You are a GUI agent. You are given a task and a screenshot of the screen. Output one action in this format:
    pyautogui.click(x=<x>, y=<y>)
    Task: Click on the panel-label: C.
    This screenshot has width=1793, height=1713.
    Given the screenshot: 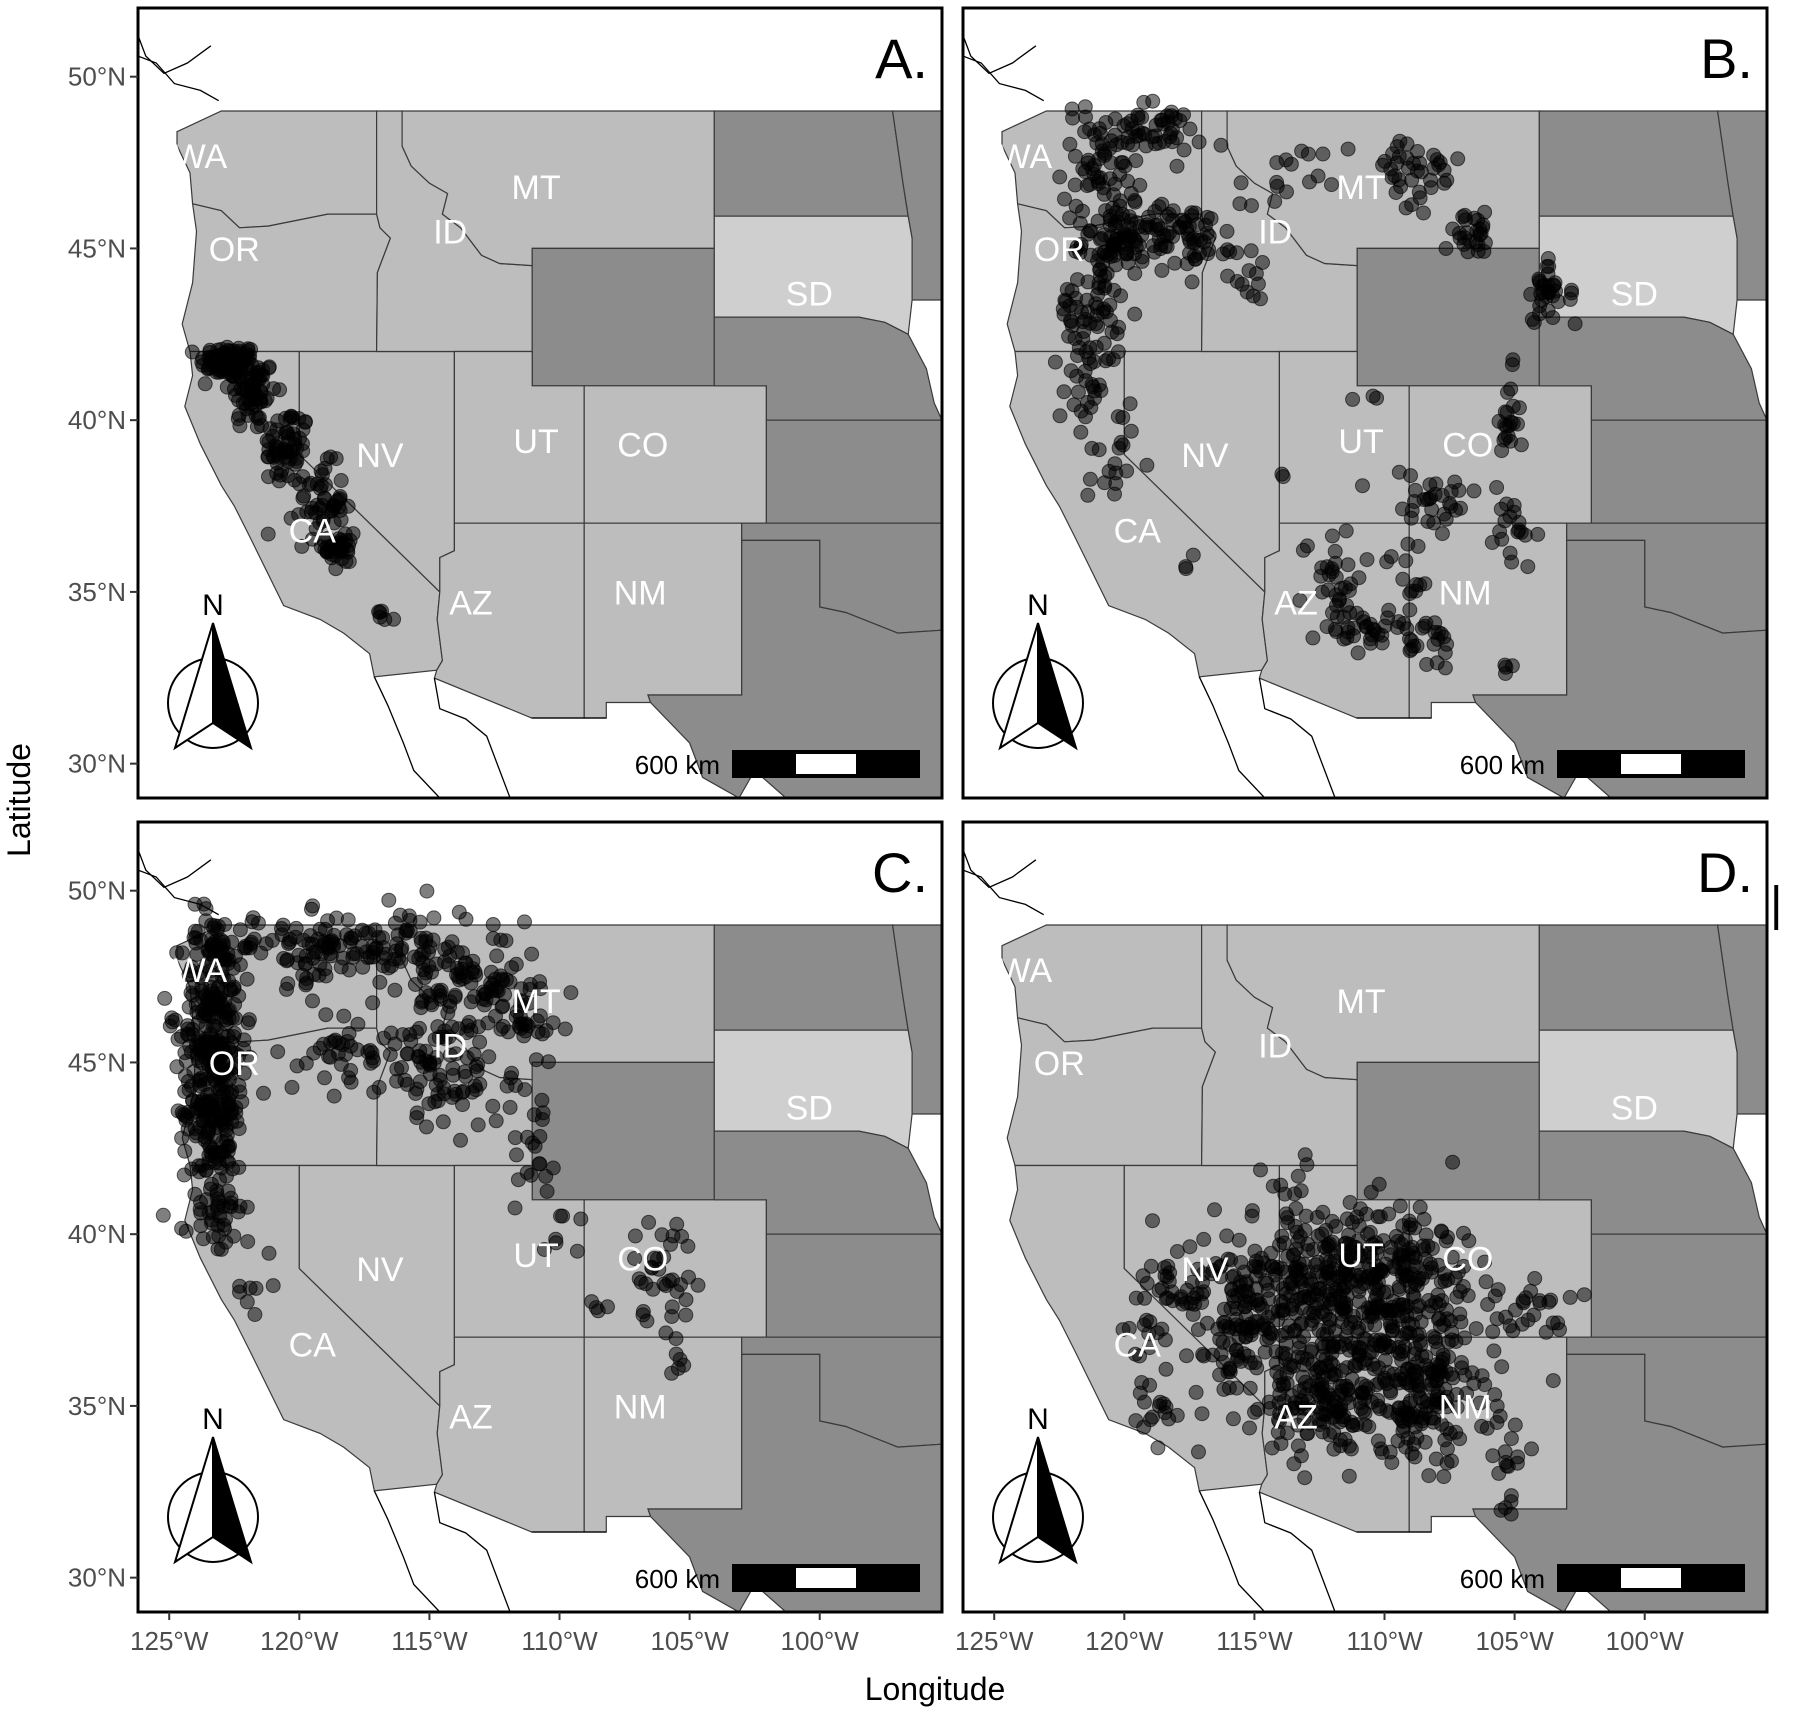 What is the action you would take?
    pyautogui.click(x=900, y=872)
    